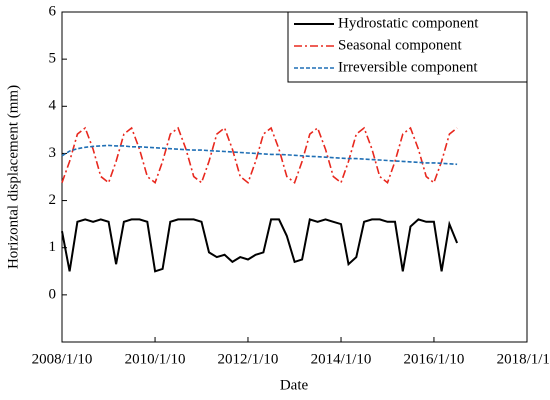 The width and height of the screenshot is (550, 400). I want to click on x-tick-label: 2014/1/10, so click(341, 359).